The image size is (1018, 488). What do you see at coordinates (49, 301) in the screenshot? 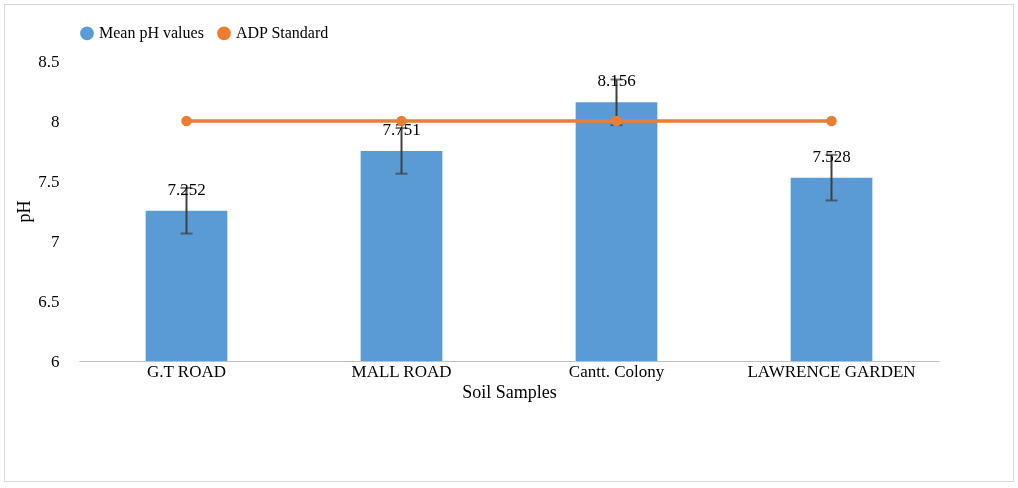
I see `y-tick-label: 6.5` at bounding box center [49, 301].